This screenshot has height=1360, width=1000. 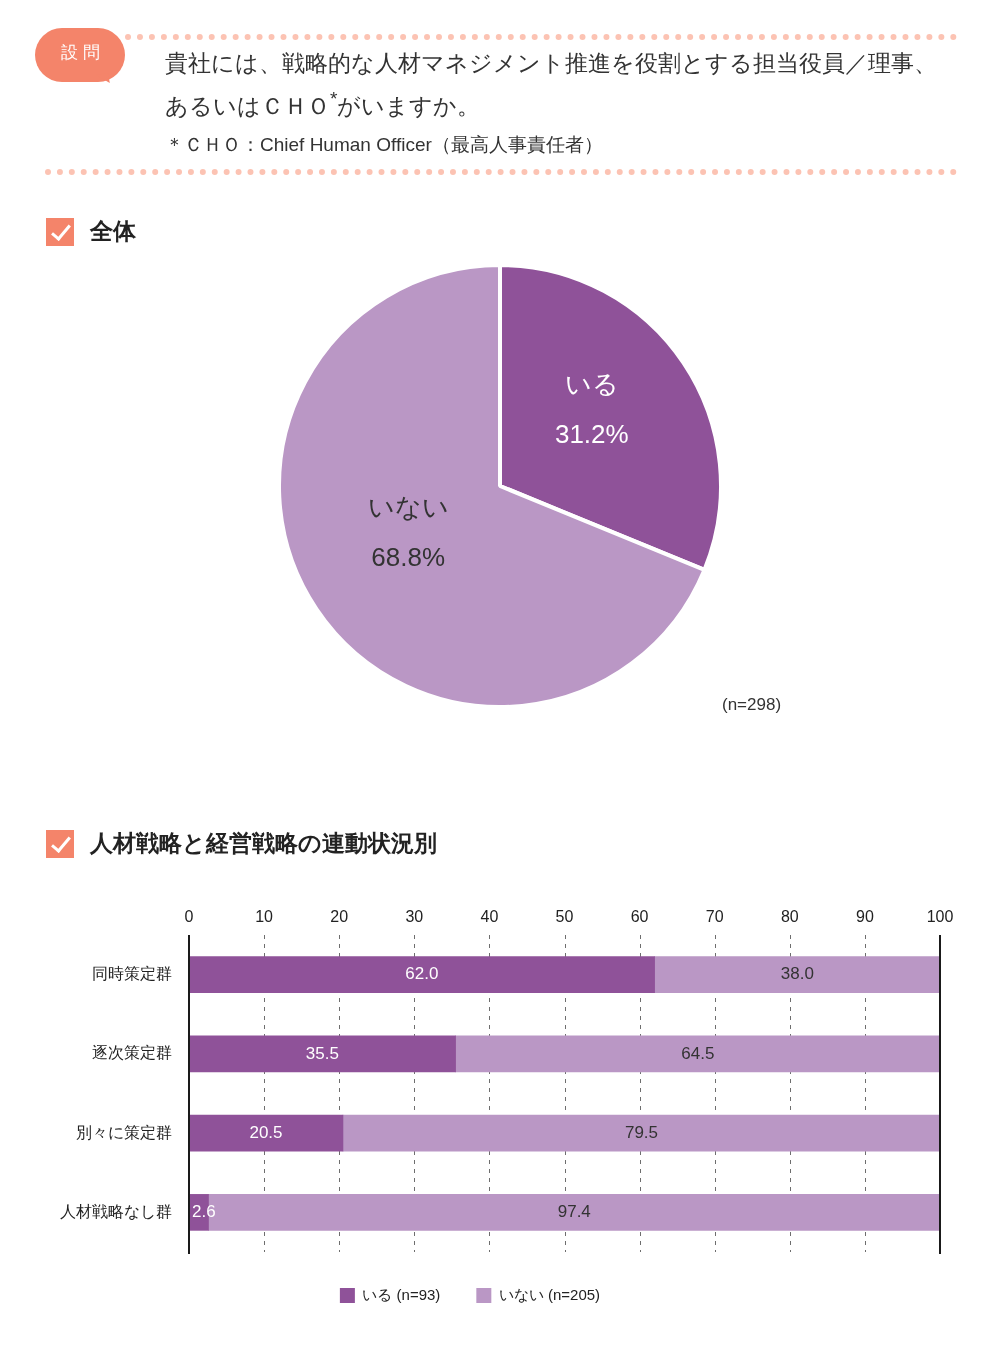 What do you see at coordinates (714, 916) in the screenshot?
I see `x-tick-label: 70` at bounding box center [714, 916].